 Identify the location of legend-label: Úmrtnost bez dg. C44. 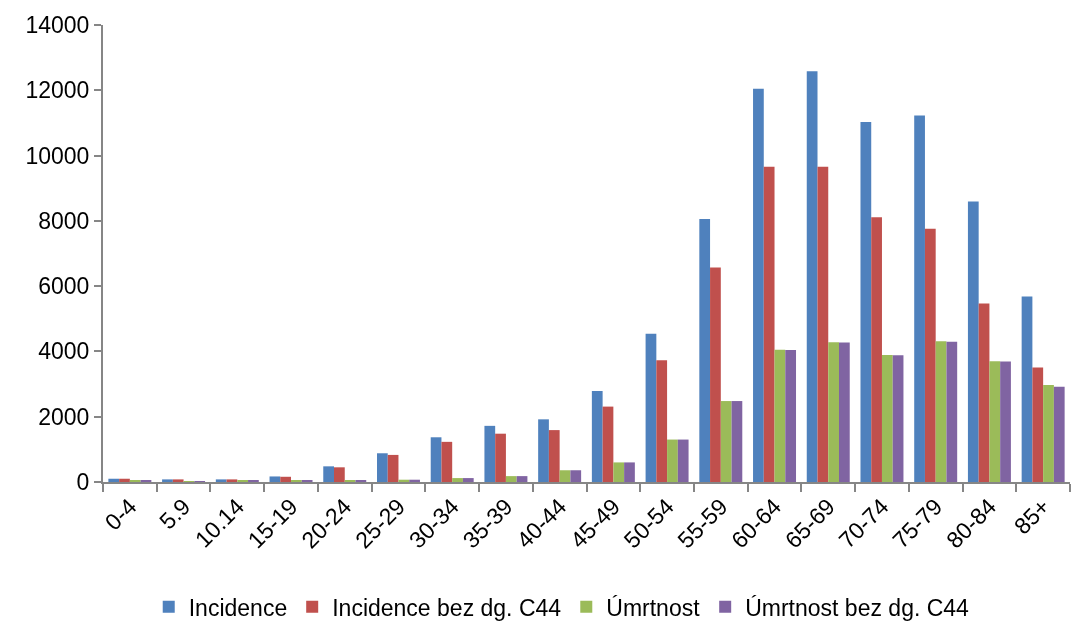
(857, 607).